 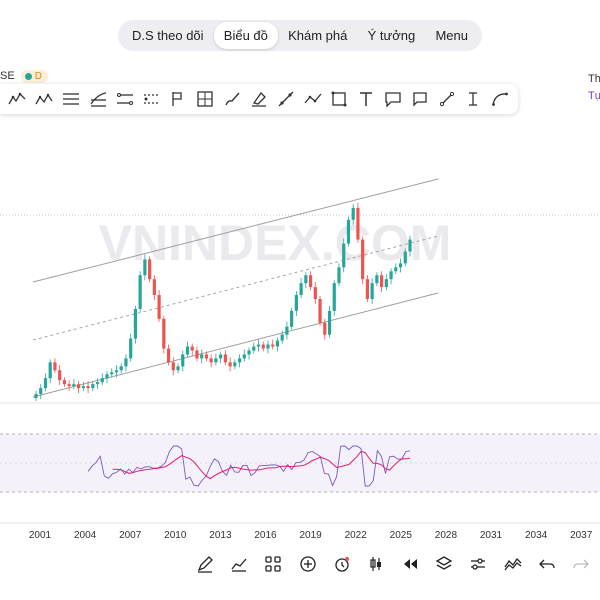 I want to click on bottom-toolbar, so click(x=395, y=564).